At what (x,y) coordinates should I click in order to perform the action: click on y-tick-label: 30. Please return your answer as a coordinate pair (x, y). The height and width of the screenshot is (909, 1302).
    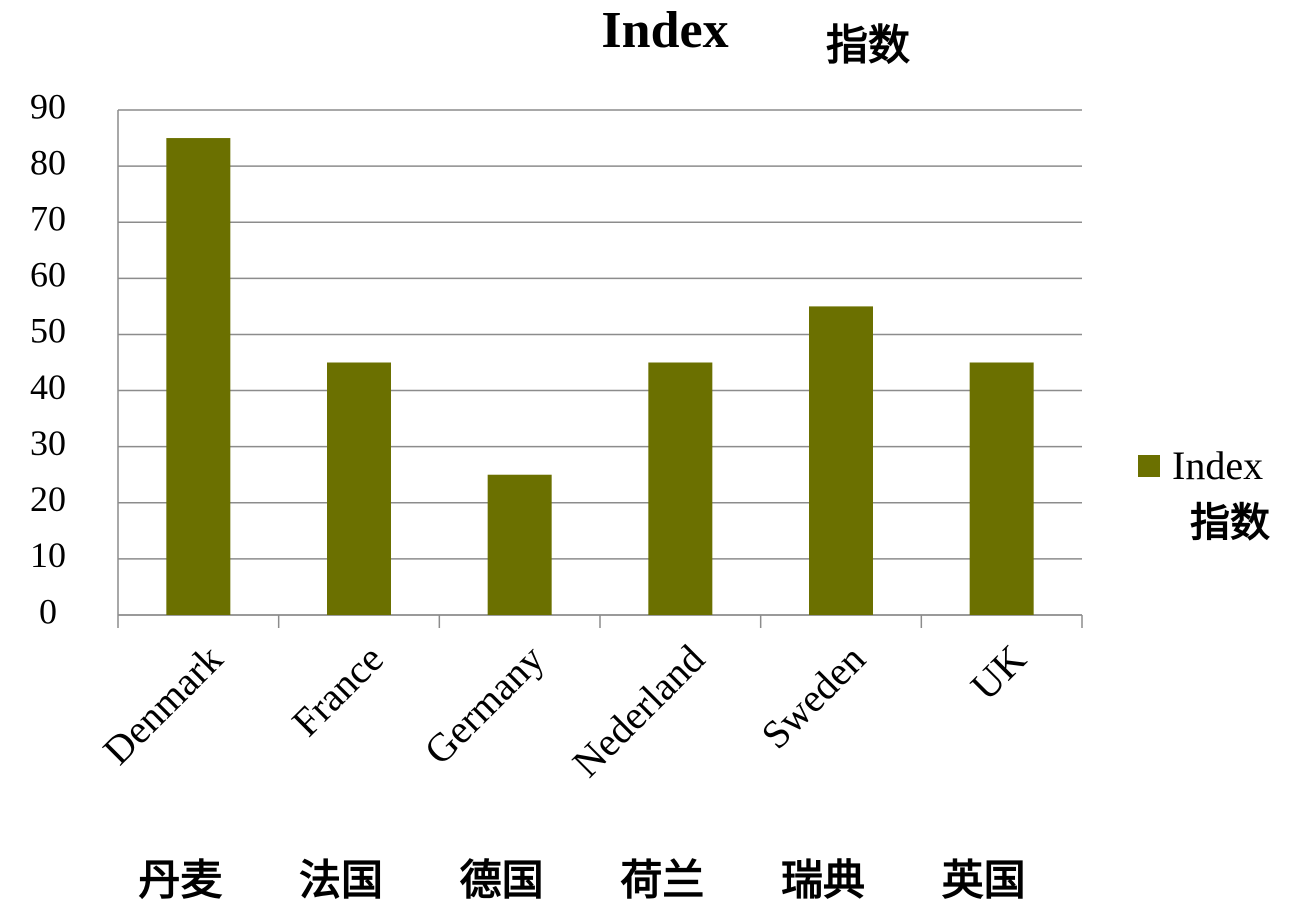
    Looking at the image, I should click on (48, 443).